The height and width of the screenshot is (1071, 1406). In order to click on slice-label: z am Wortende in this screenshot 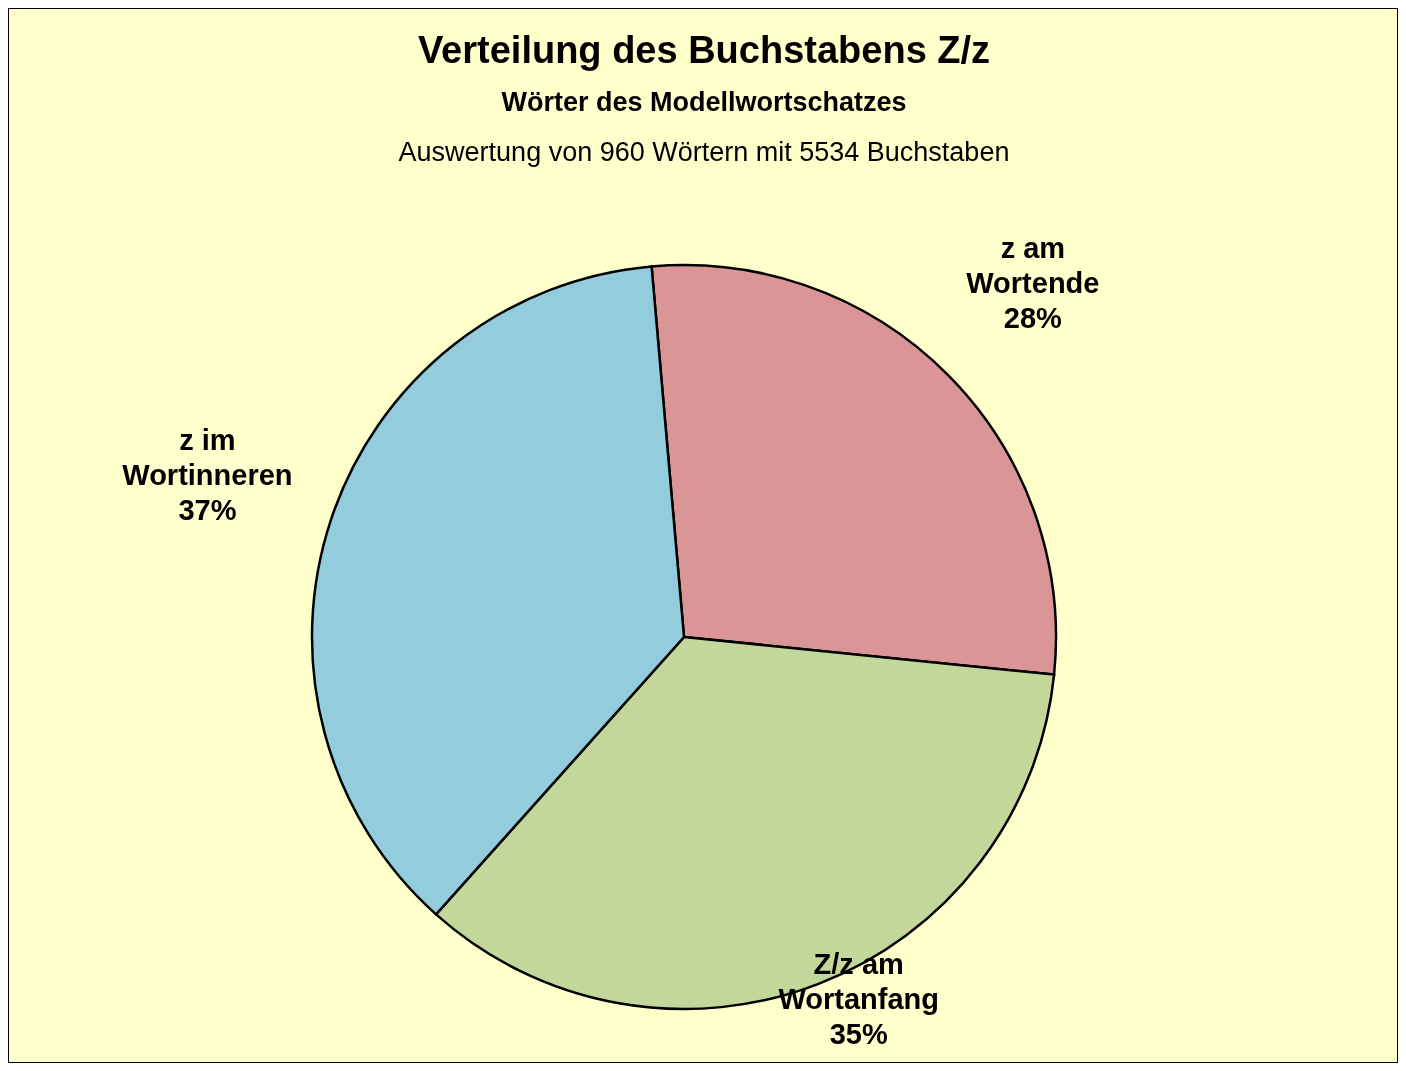, I will do `click(1033, 266)`.